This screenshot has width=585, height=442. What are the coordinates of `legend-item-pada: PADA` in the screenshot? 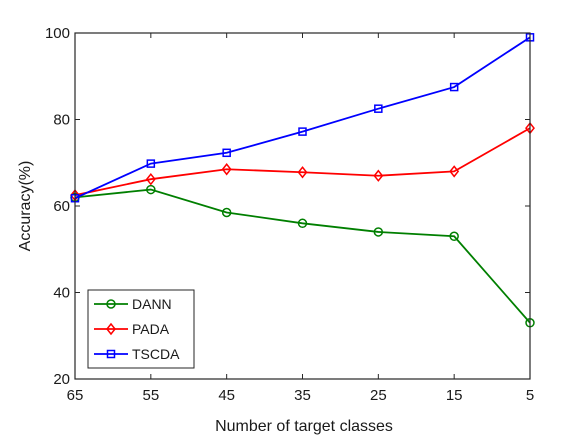 It's located at (132, 329).